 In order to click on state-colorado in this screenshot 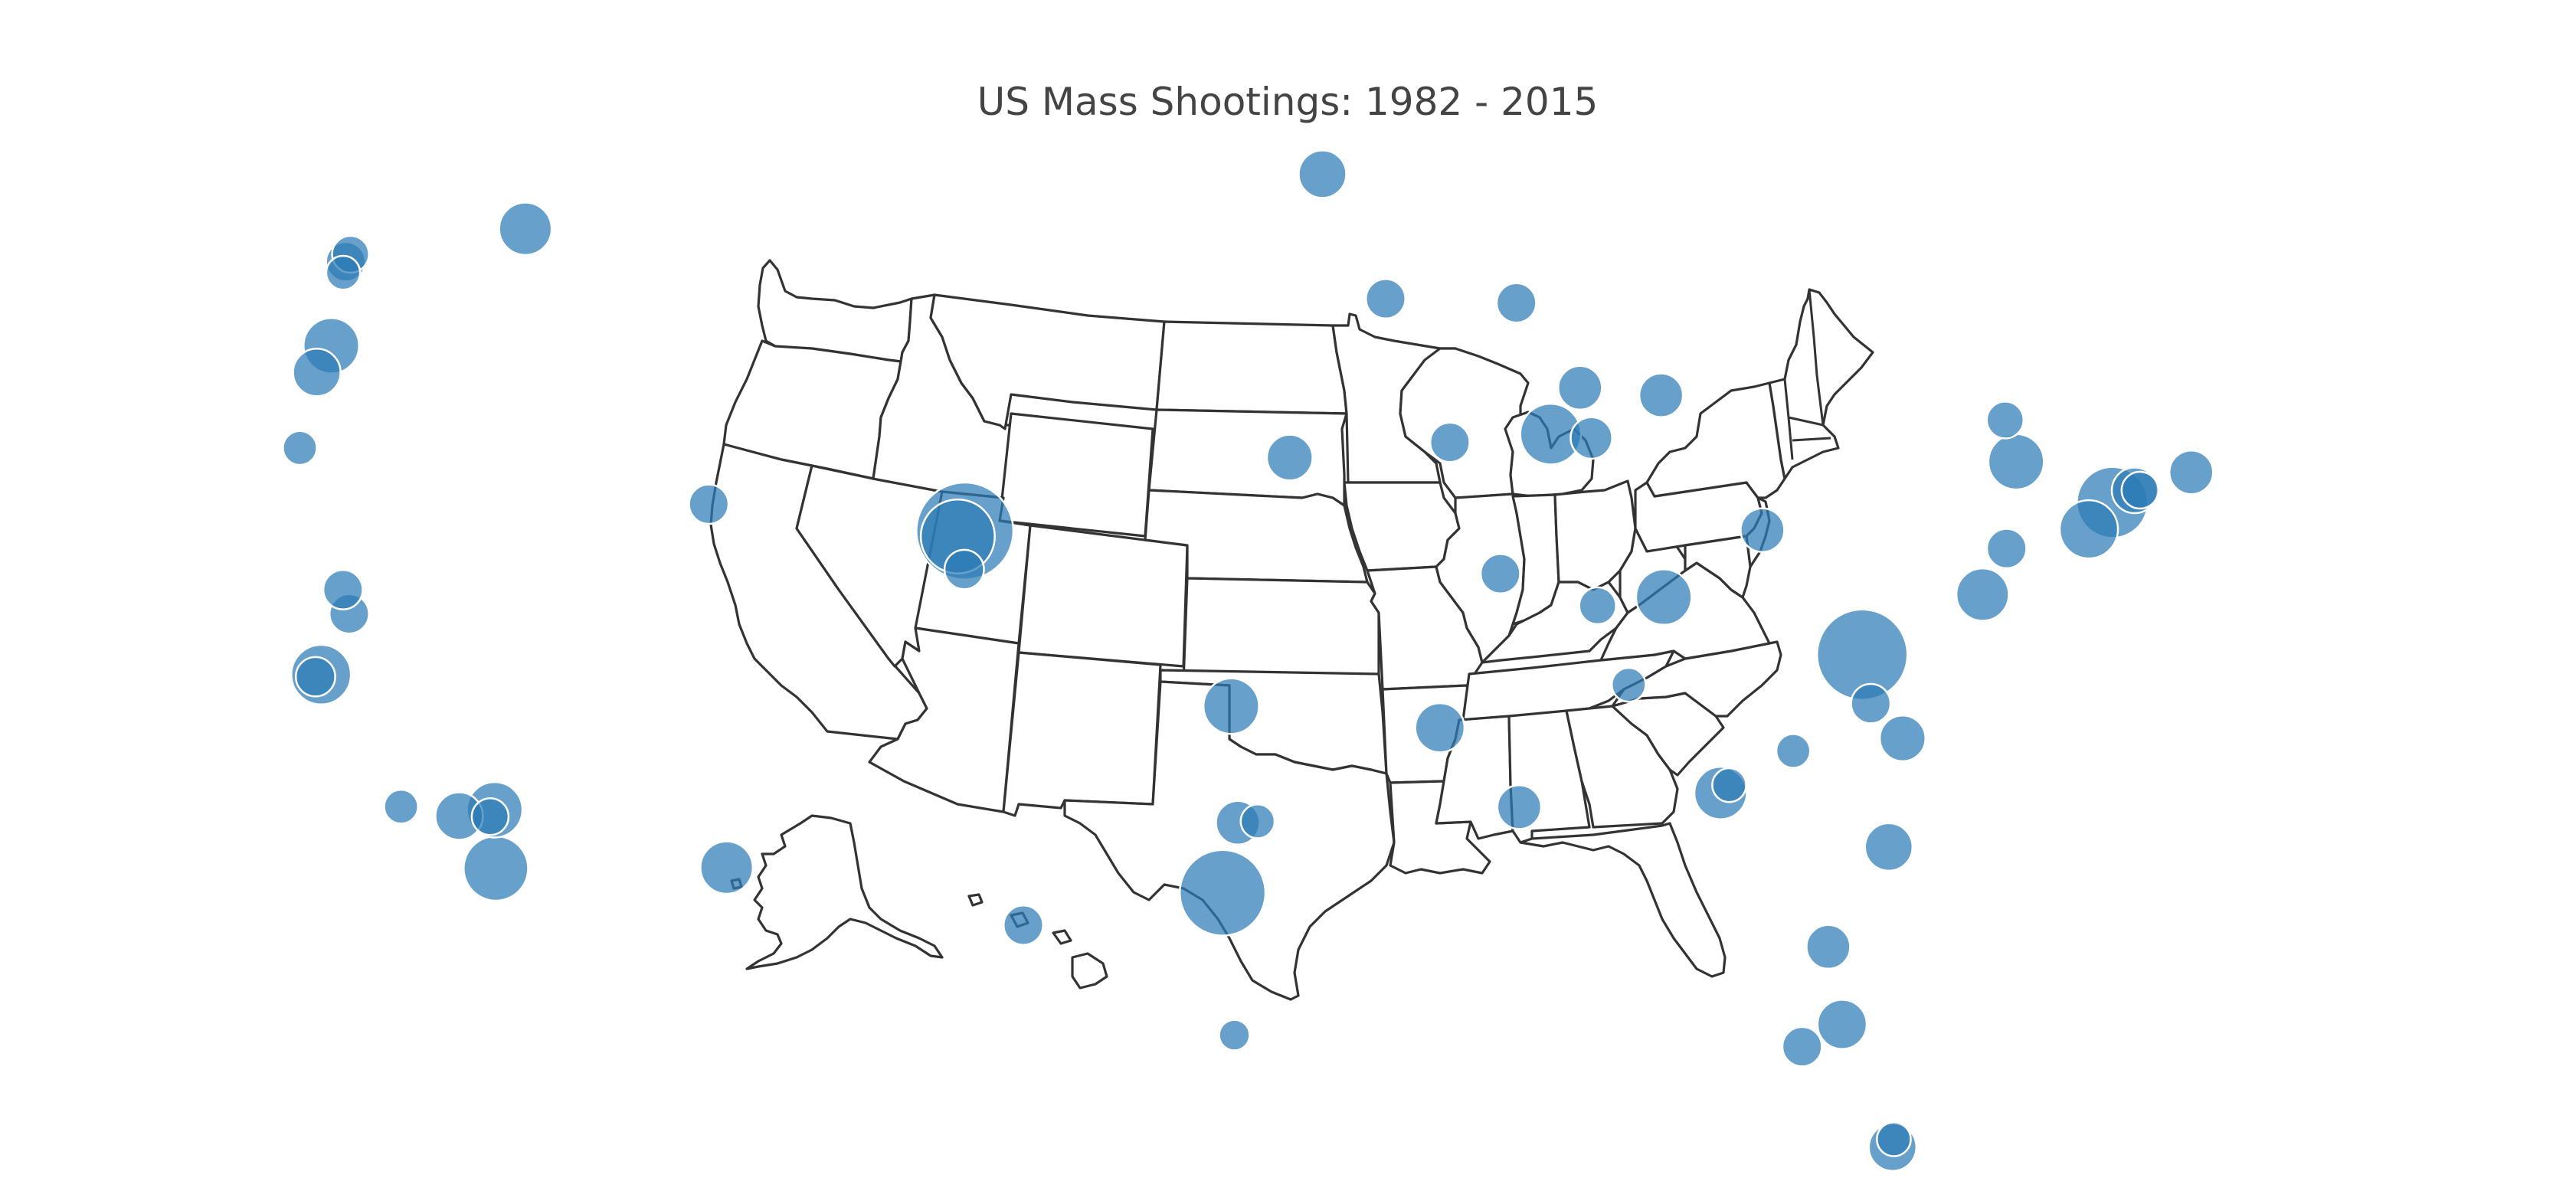, I will do `click(1103, 596)`.